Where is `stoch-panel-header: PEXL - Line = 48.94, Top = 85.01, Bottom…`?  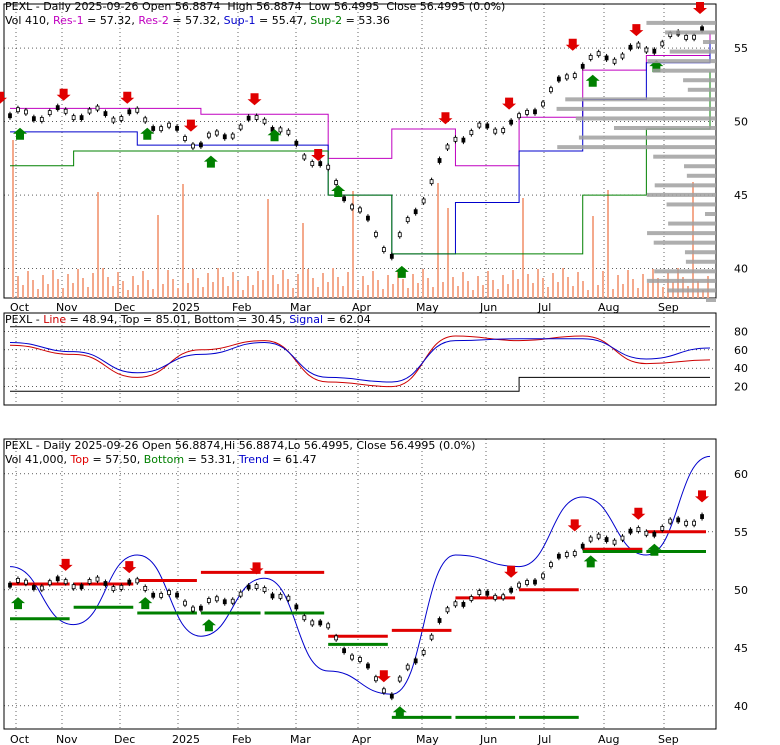
stoch-panel-header: PEXL - Line = 48.94, Top = 85.01, Bottom… is located at coordinates (188, 319).